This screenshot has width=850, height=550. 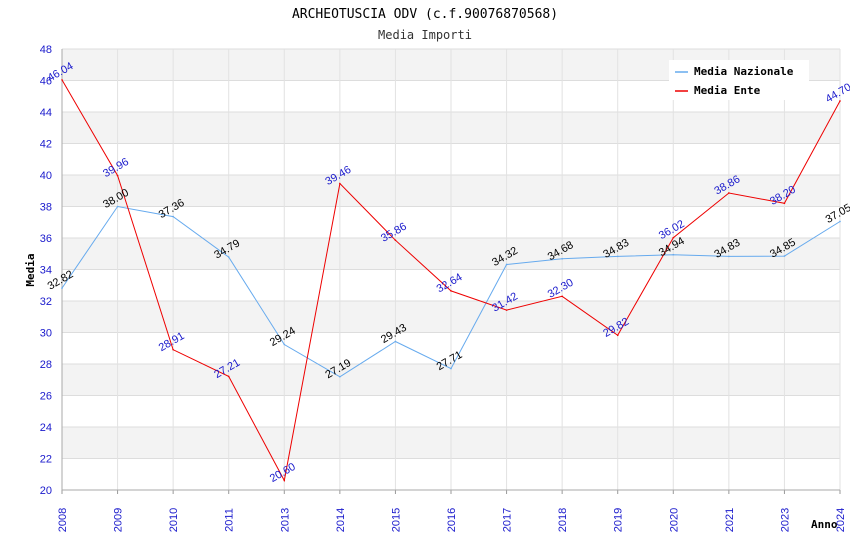 What do you see at coordinates (46, 271) in the screenshot?
I see `y-tick-label: 34` at bounding box center [46, 271].